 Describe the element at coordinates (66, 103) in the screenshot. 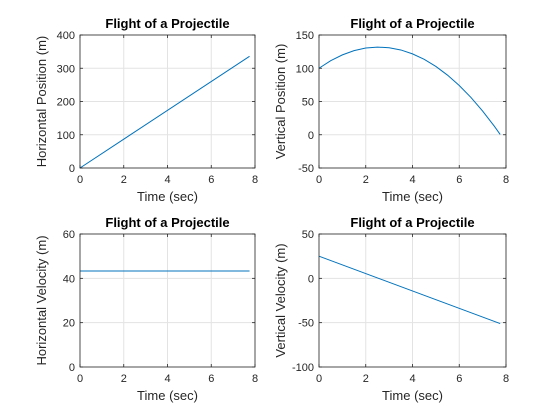

I see `y-tick-label: 200` at that location.